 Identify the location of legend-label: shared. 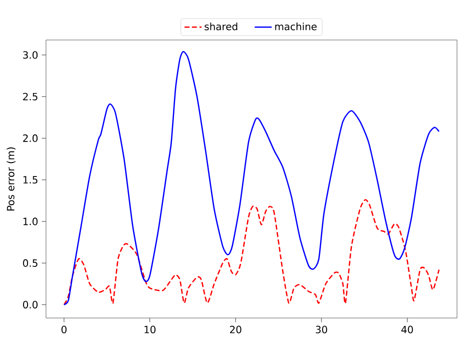
(221, 26).